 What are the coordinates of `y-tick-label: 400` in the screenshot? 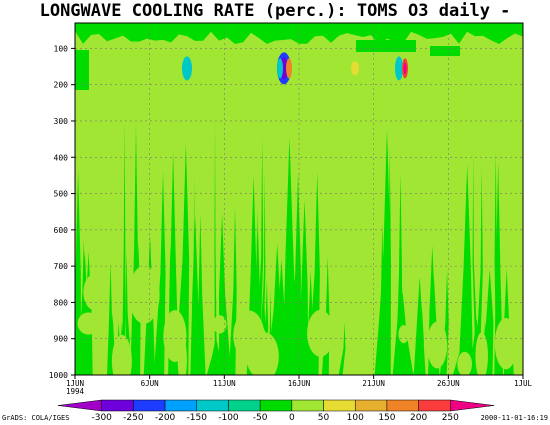 It's located at (61, 157).